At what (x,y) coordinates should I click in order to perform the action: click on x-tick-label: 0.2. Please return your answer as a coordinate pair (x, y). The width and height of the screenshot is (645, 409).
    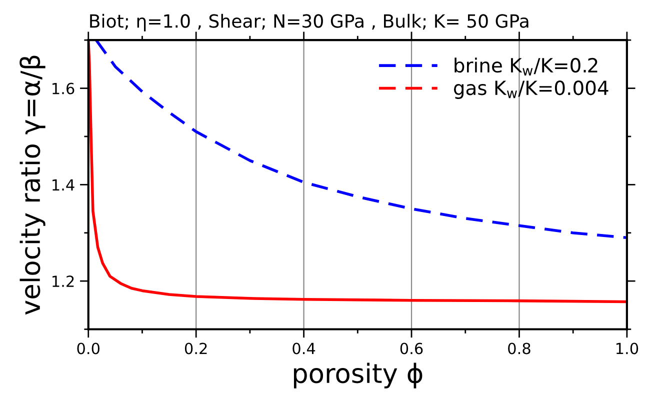
    Looking at the image, I should click on (195, 348).